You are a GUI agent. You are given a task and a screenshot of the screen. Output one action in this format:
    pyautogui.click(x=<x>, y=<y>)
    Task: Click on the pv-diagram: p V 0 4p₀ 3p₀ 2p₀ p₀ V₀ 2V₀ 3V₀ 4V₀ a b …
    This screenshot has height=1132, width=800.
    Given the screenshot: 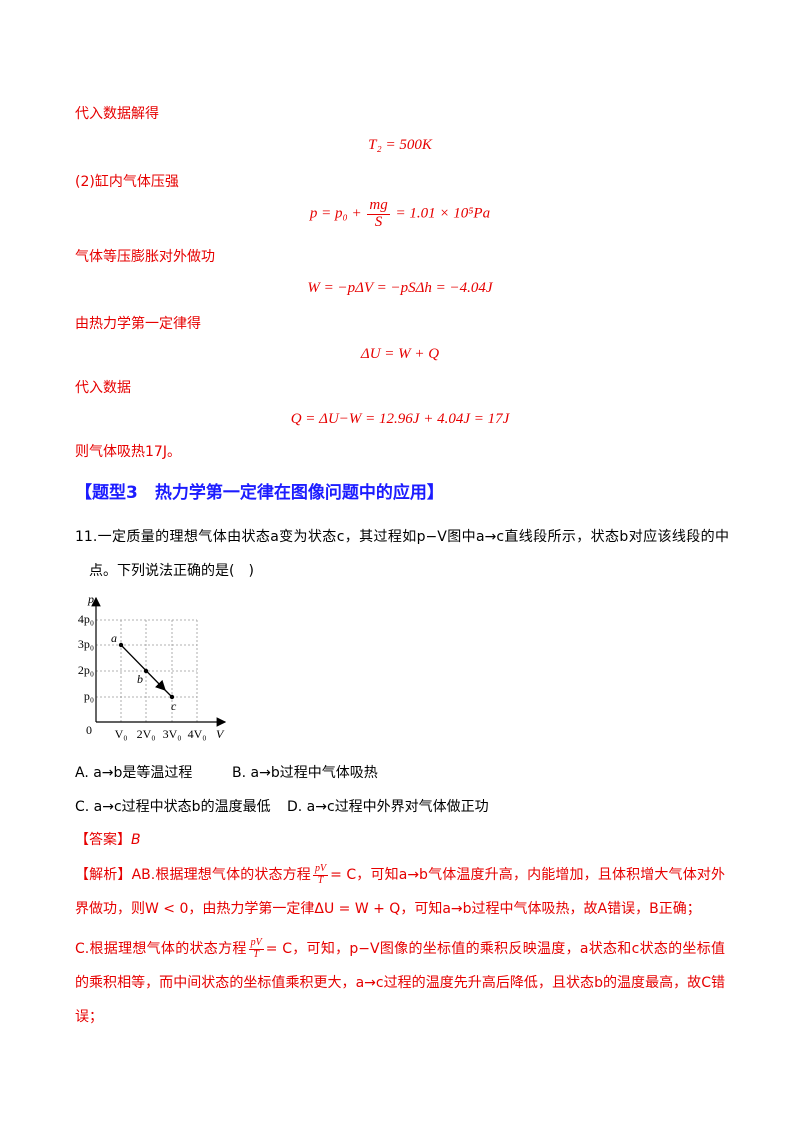 What is the action you would take?
    pyautogui.click(x=152, y=666)
    